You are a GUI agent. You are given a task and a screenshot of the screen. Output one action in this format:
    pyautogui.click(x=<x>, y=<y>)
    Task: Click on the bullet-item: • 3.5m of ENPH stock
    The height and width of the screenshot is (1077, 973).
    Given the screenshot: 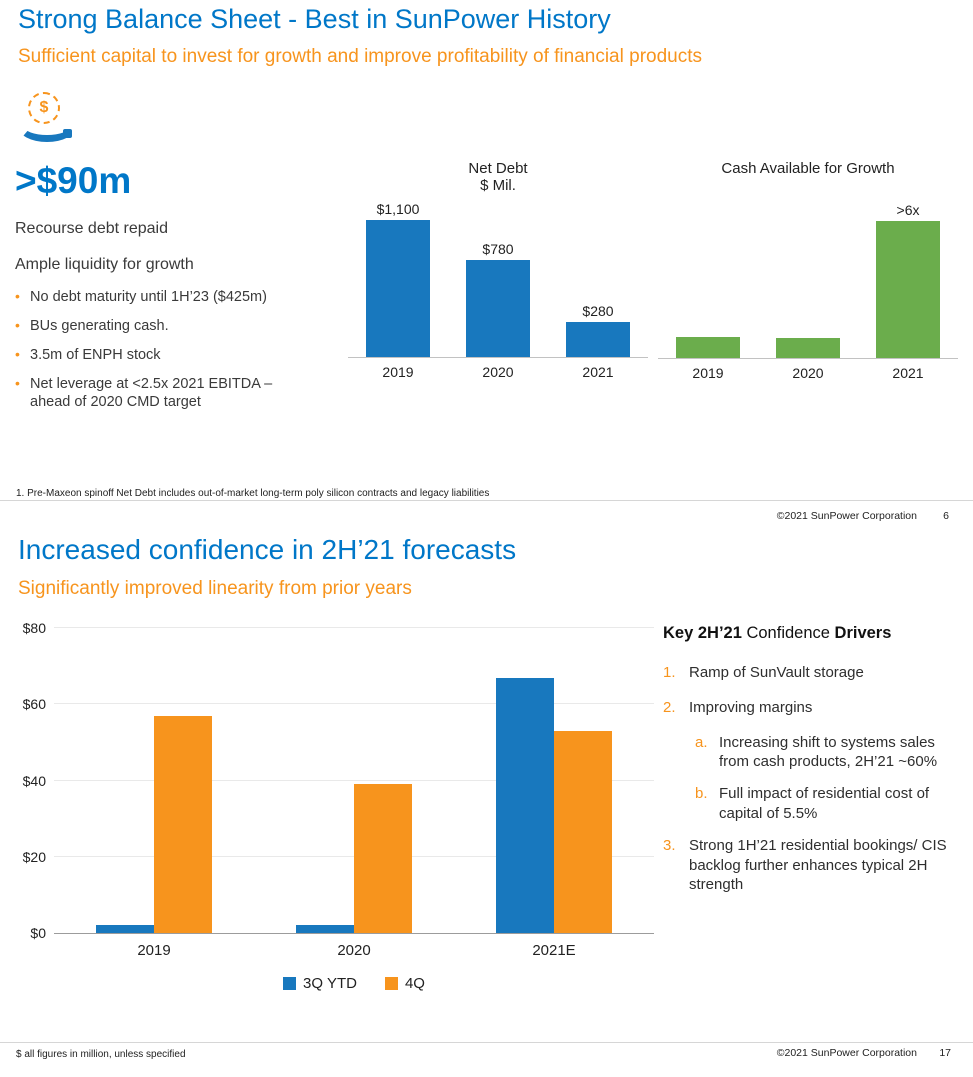 What is the action you would take?
    pyautogui.click(x=165, y=355)
    